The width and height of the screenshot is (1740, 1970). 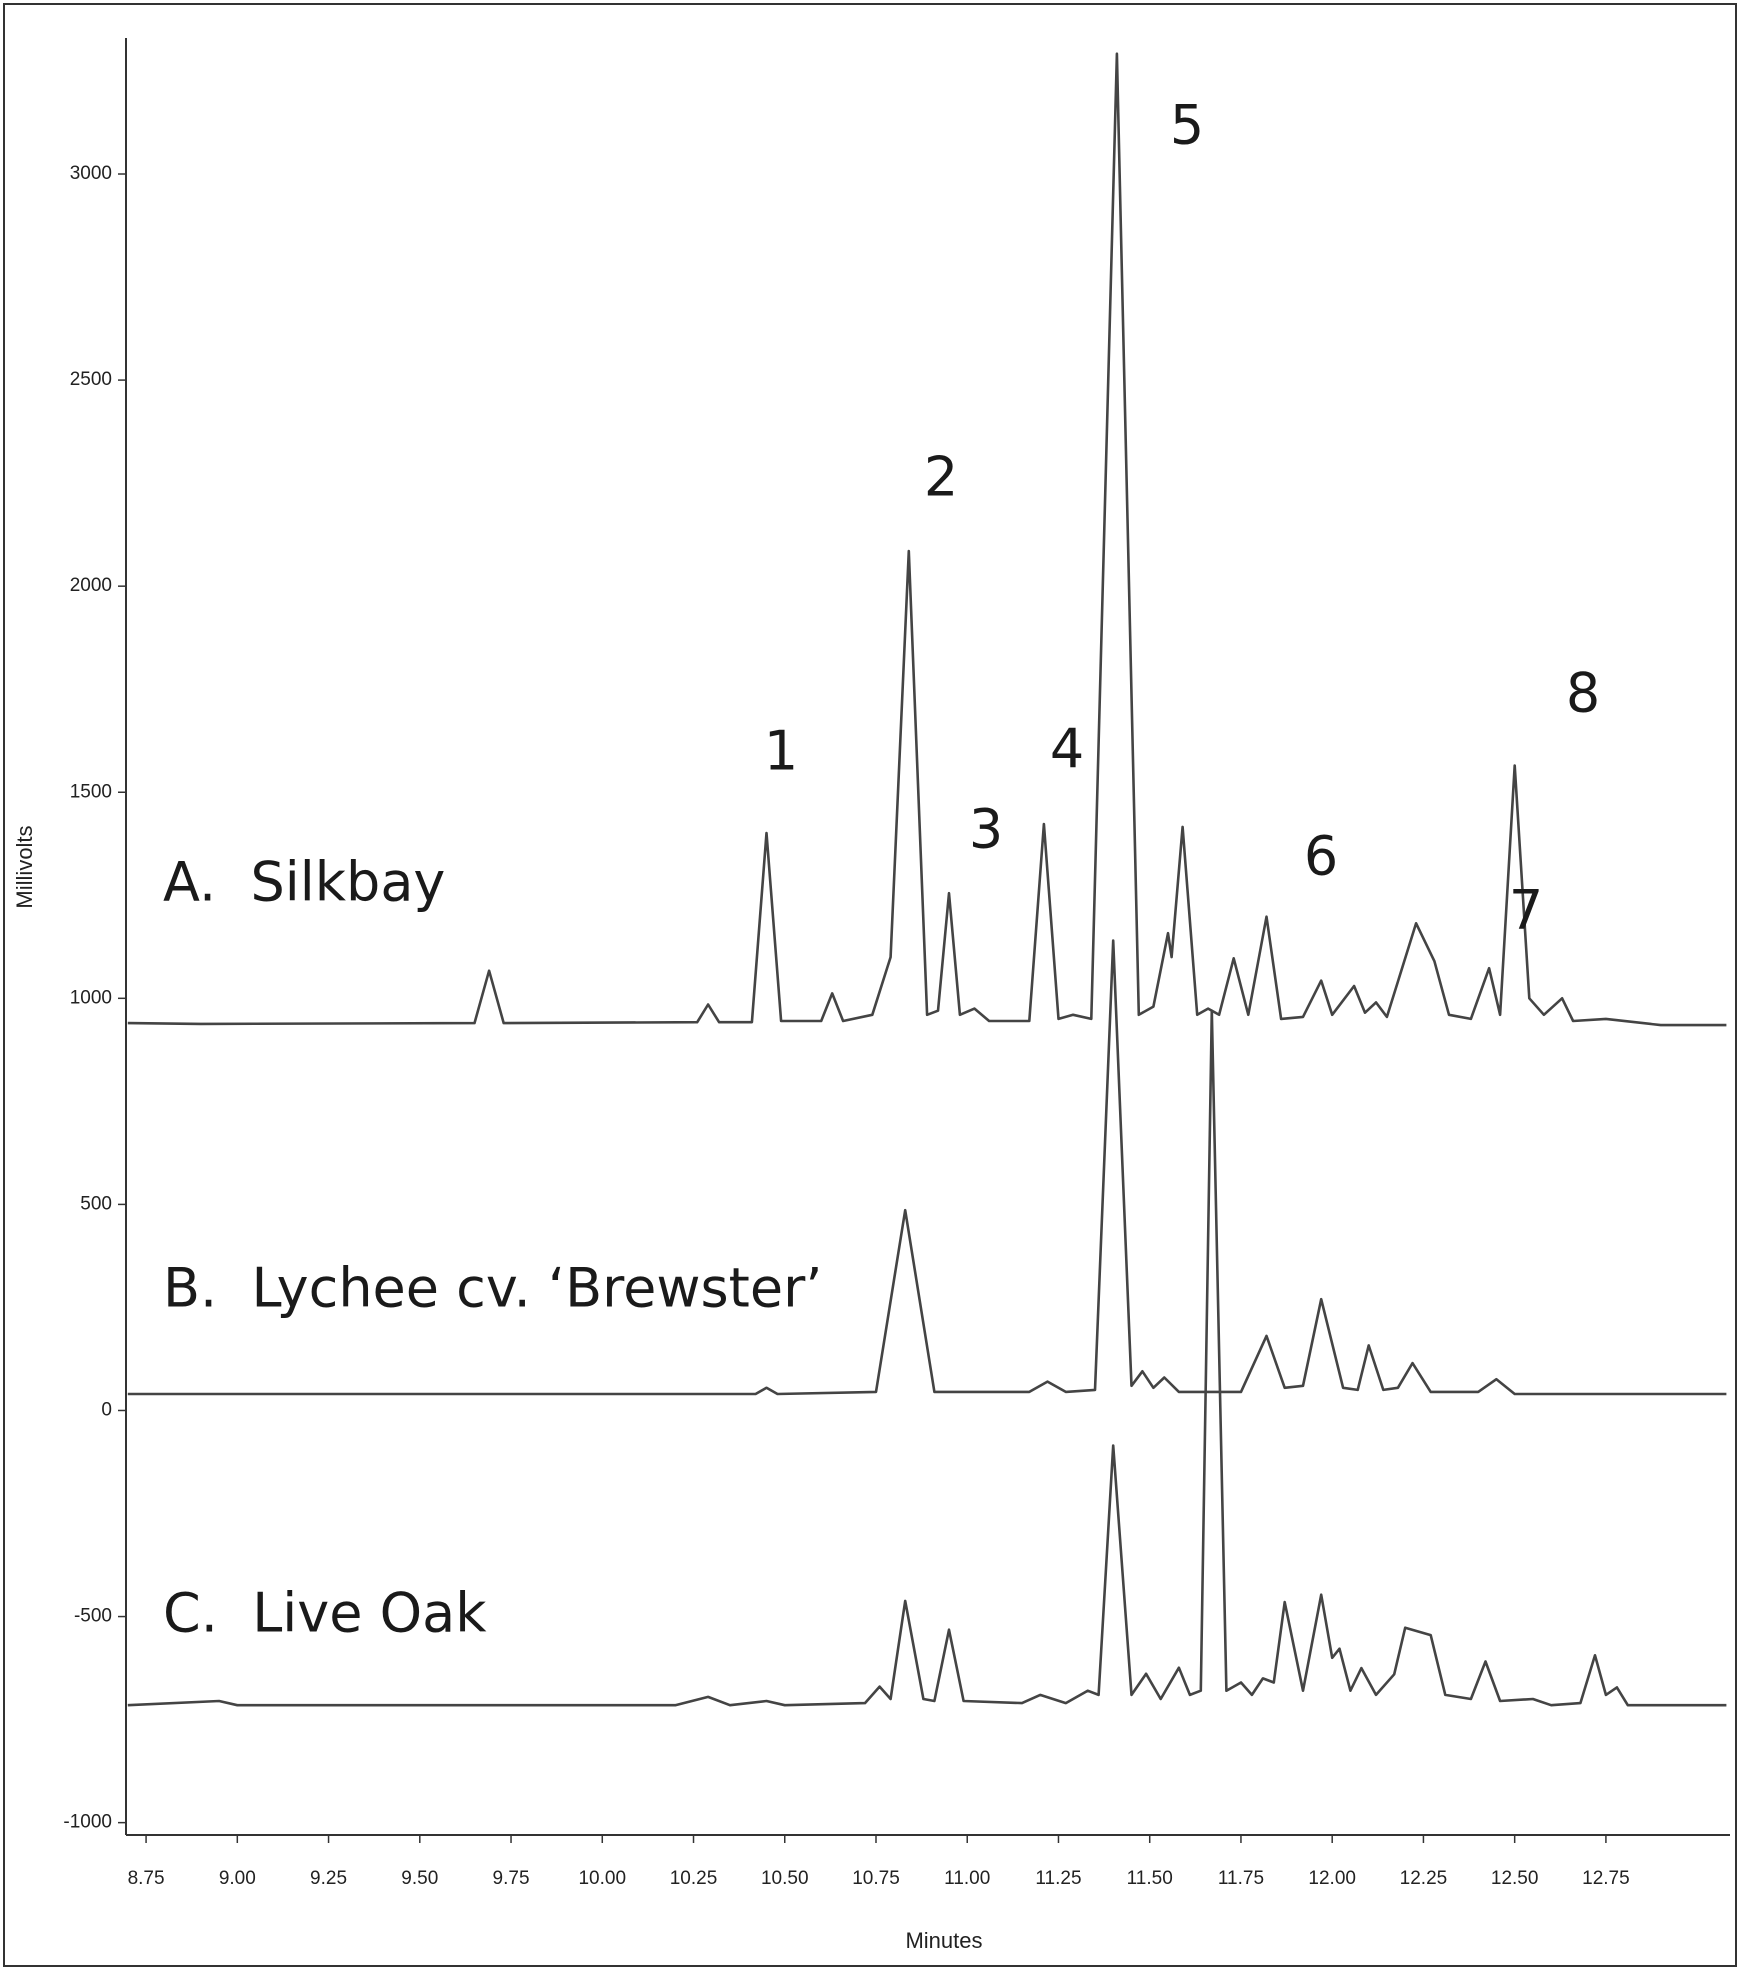 I want to click on x-tick-label: 11.75, so click(x=1241, y=1878).